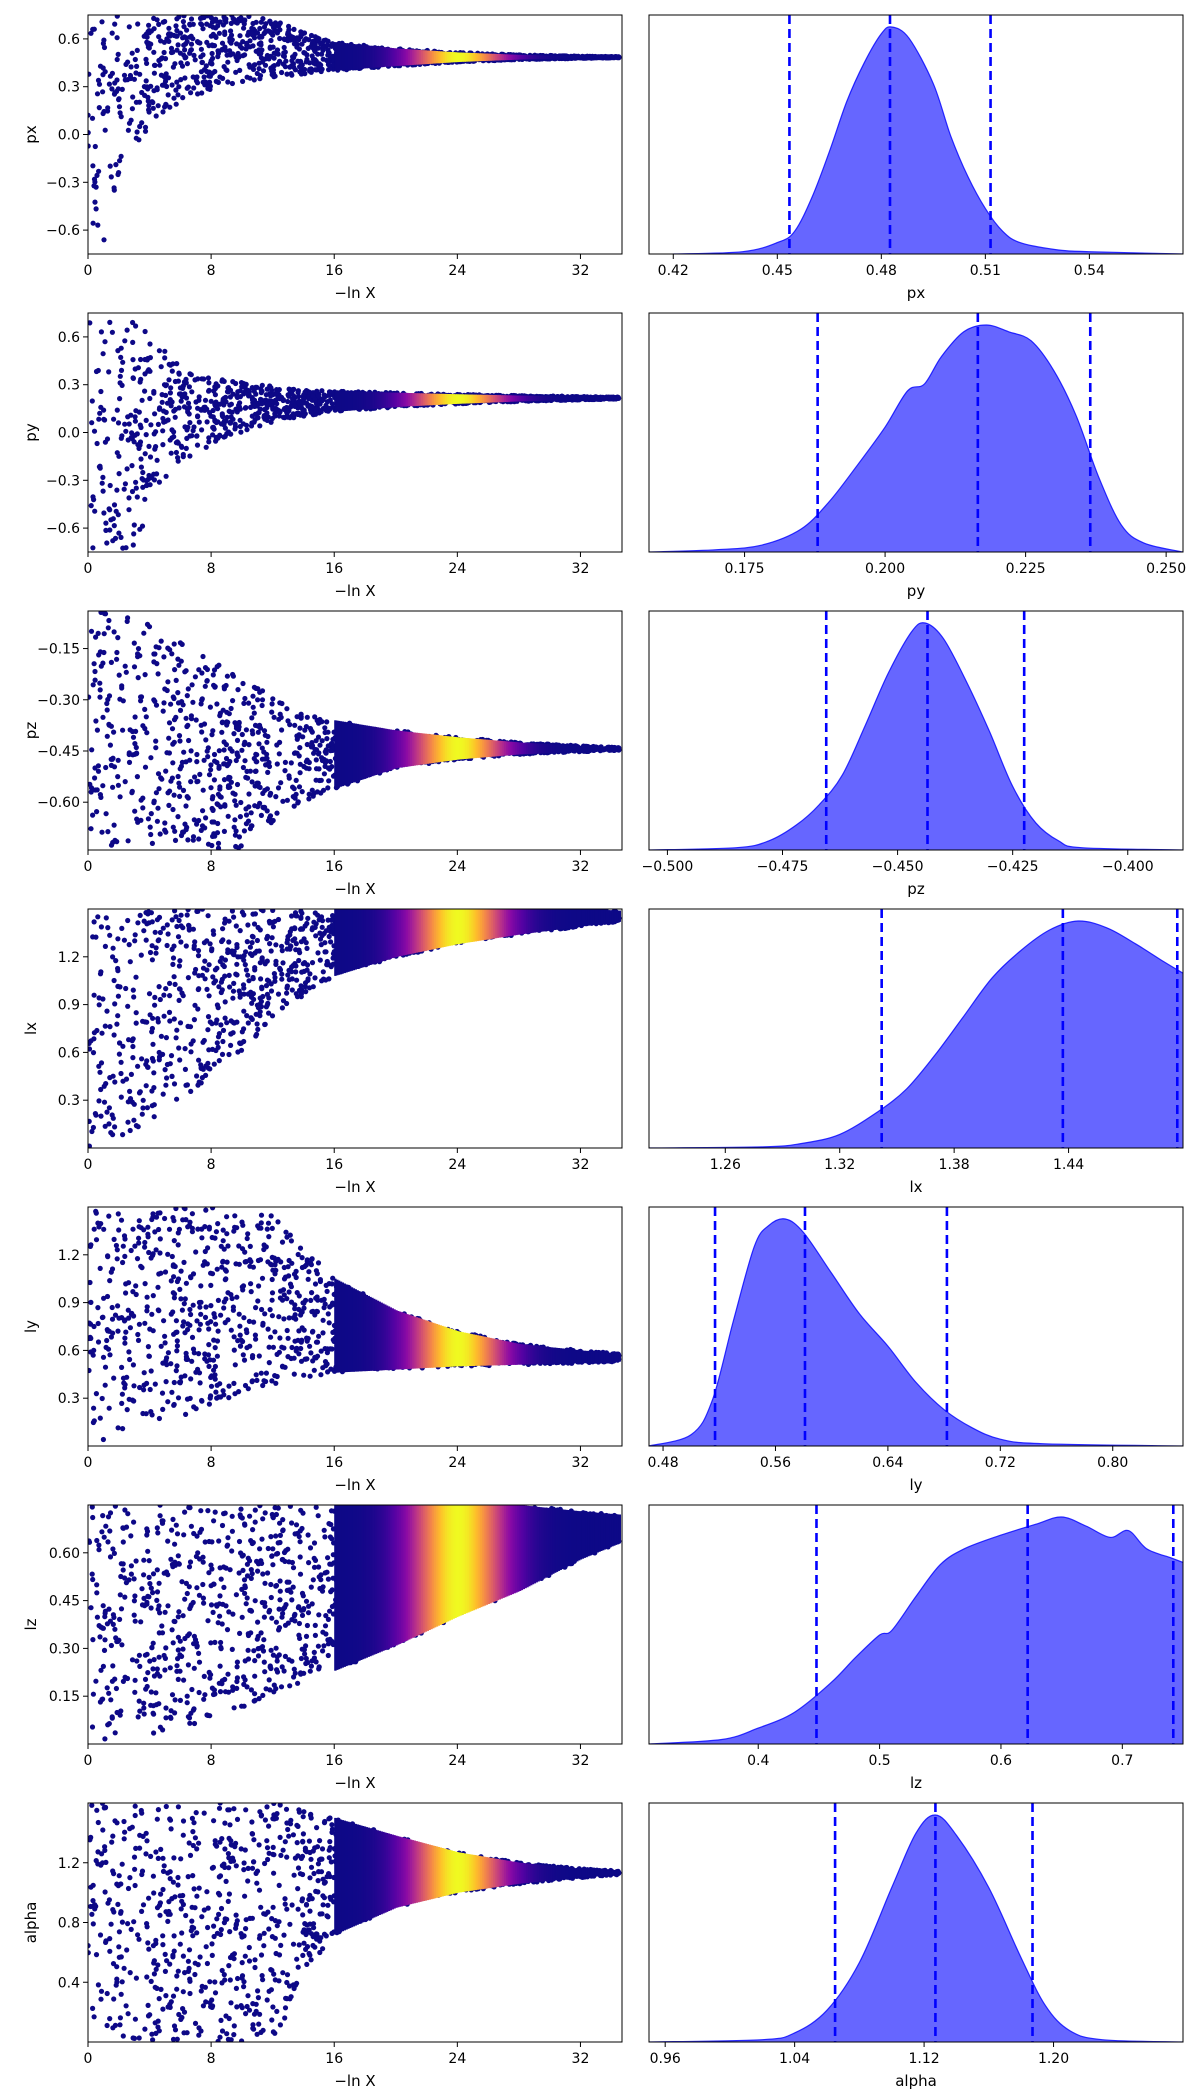 Image resolution: width=1200 pixels, height=2100 pixels. What do you see at coordinates (355, 134) in the screenshot?
I see `axes-frame` at bounding box center [355, 134].